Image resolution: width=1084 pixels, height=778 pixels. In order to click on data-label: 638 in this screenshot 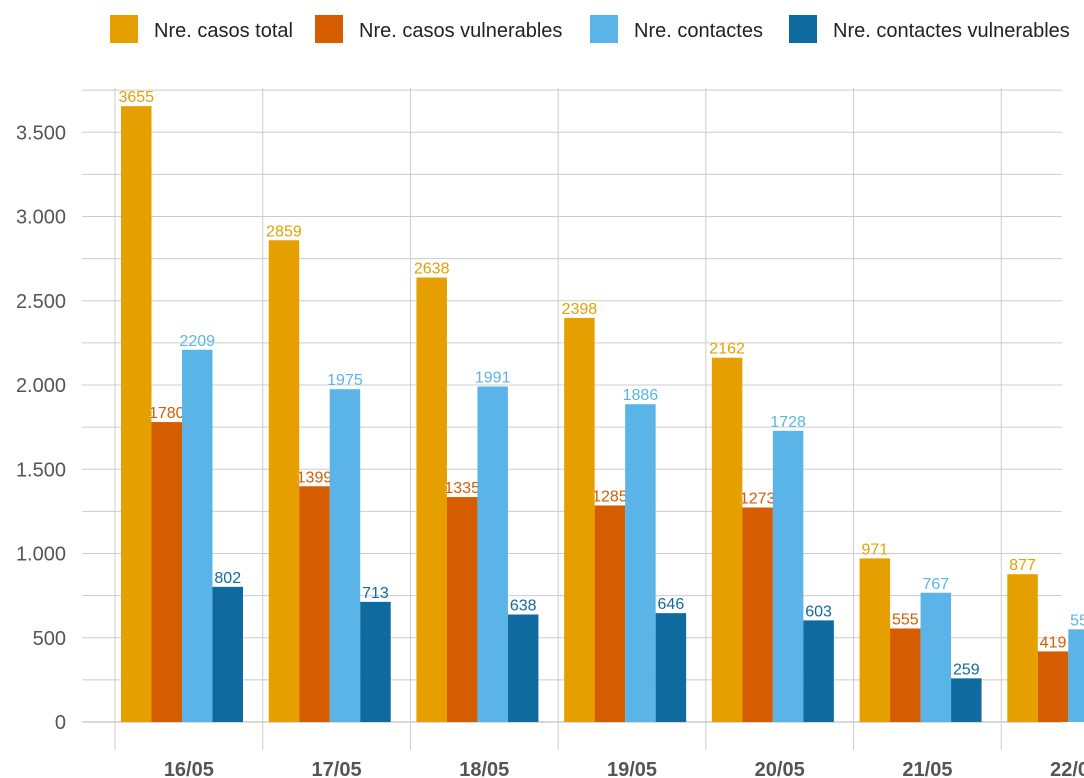, I will do `click(523, 605)`.